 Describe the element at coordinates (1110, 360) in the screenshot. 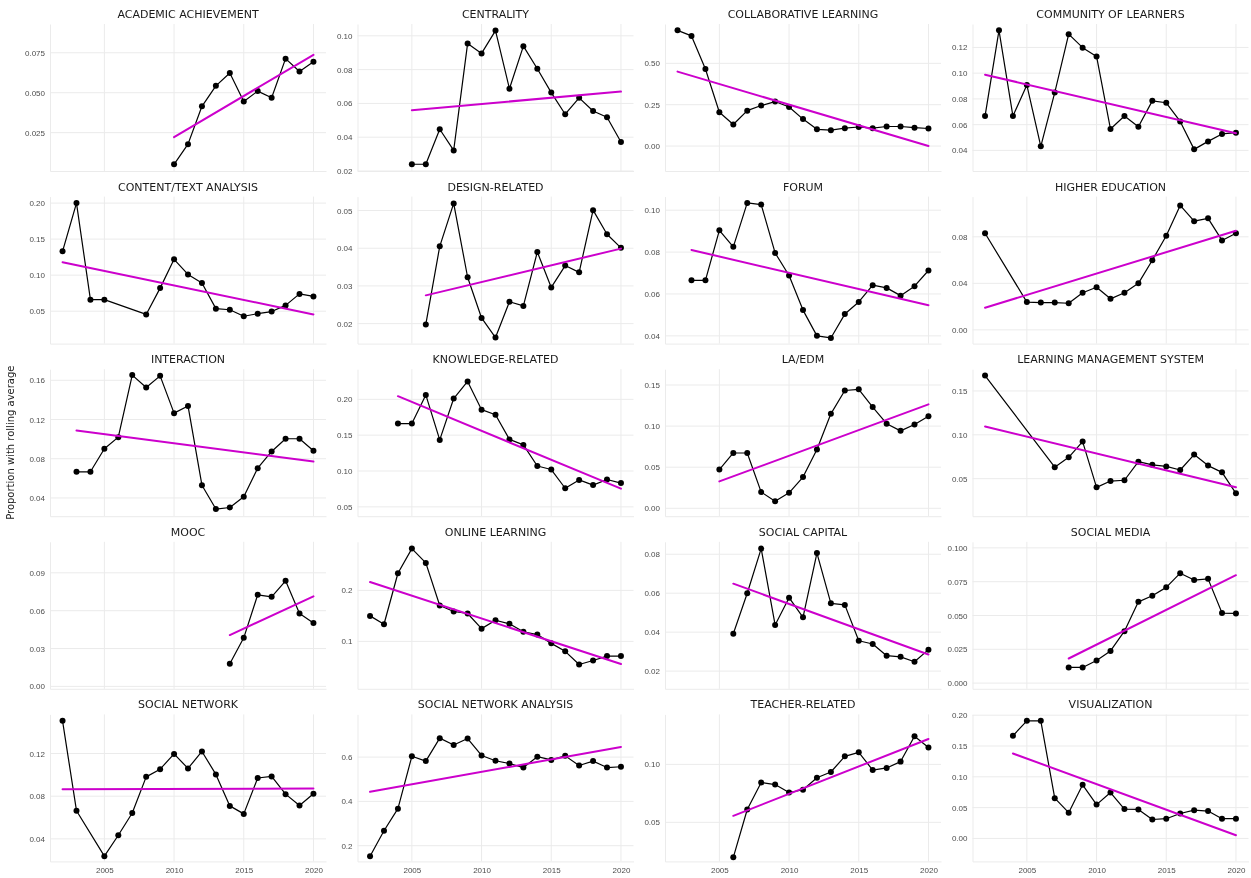

I see `chart-title: LEARNING MANAGEMENT SYSTEM` at that location.